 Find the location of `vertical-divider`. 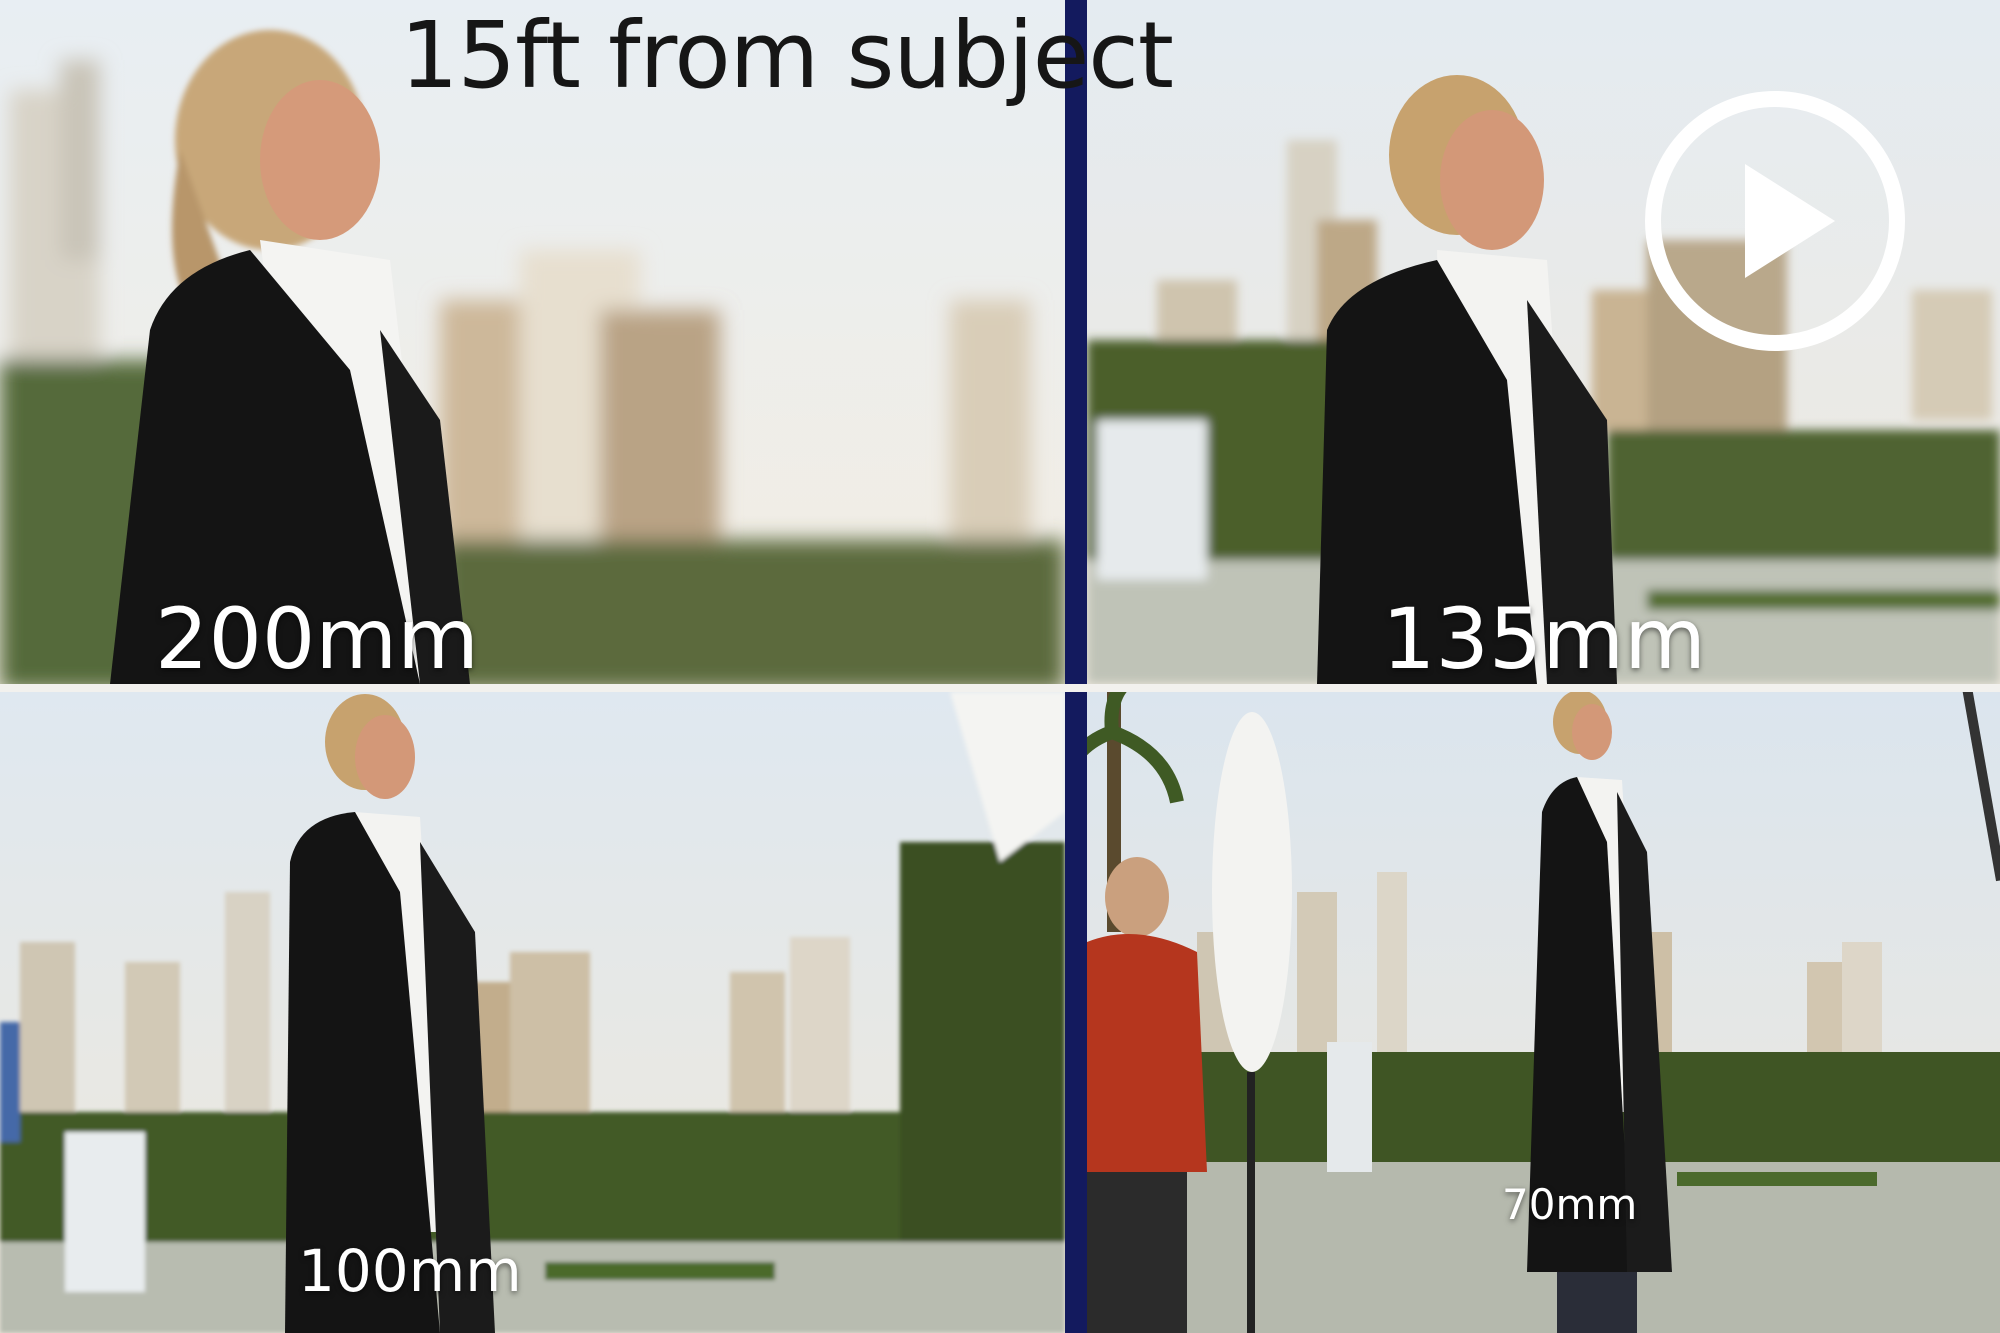

vertical-divider is located at coordinates (1076, 666).